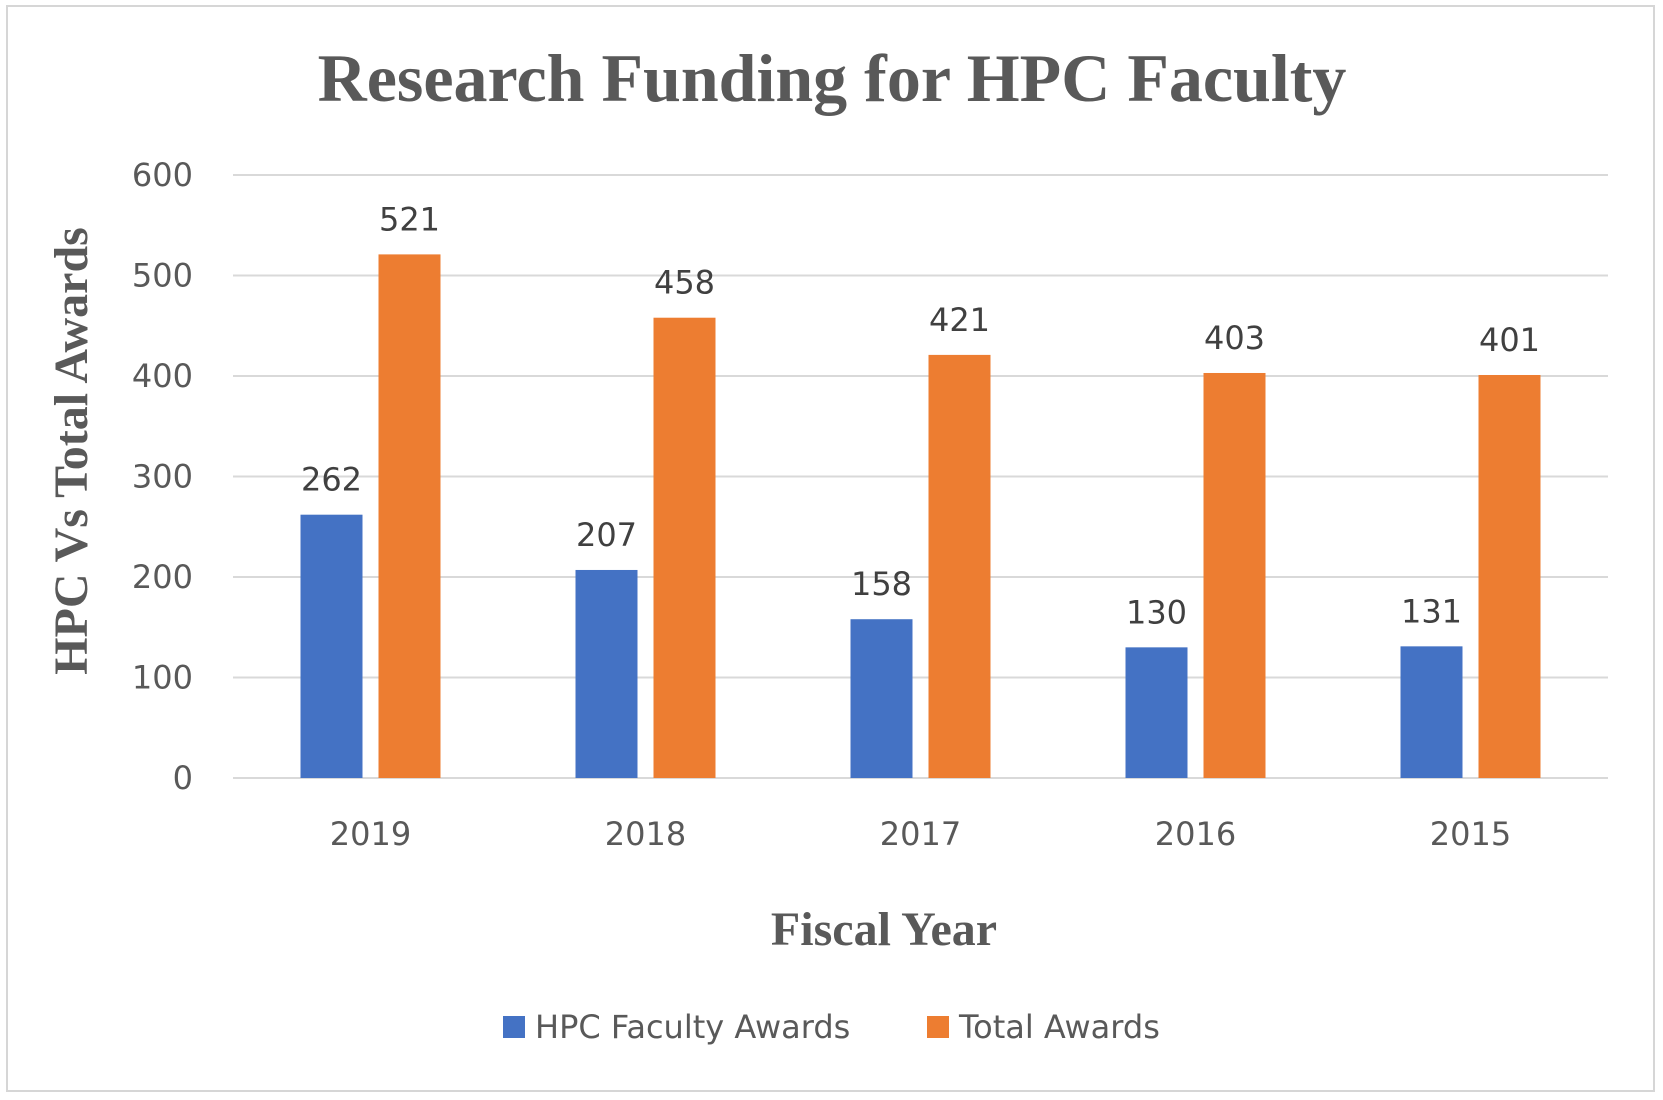  I want to click on data-label: 130, so click(1156, 612).